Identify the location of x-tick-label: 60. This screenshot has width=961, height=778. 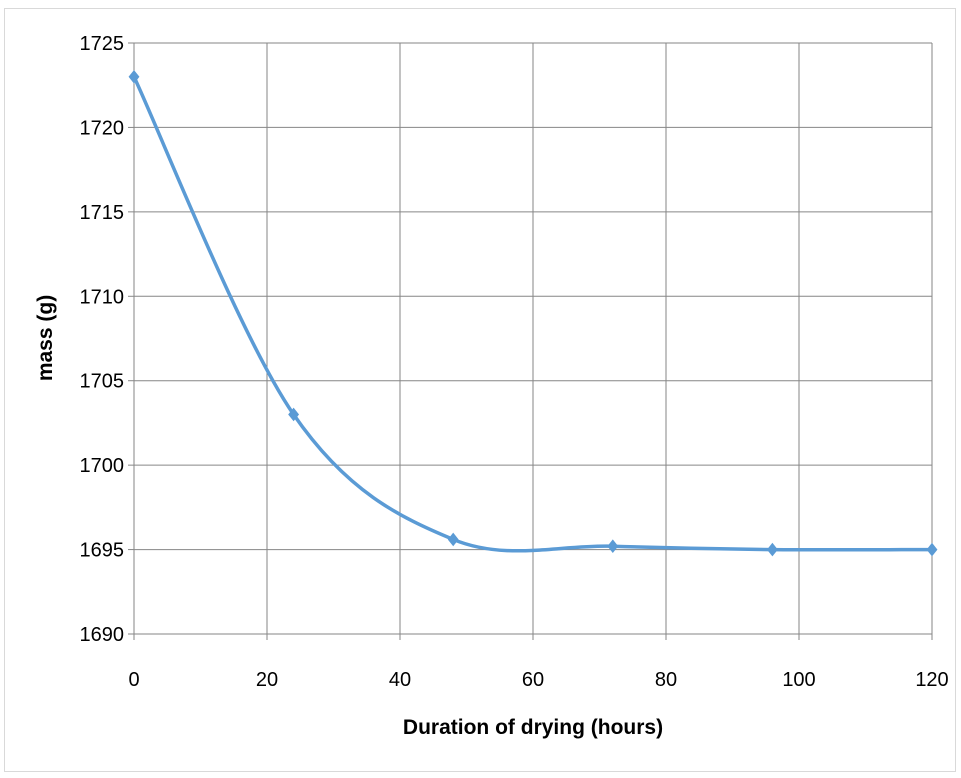
(533, 680).